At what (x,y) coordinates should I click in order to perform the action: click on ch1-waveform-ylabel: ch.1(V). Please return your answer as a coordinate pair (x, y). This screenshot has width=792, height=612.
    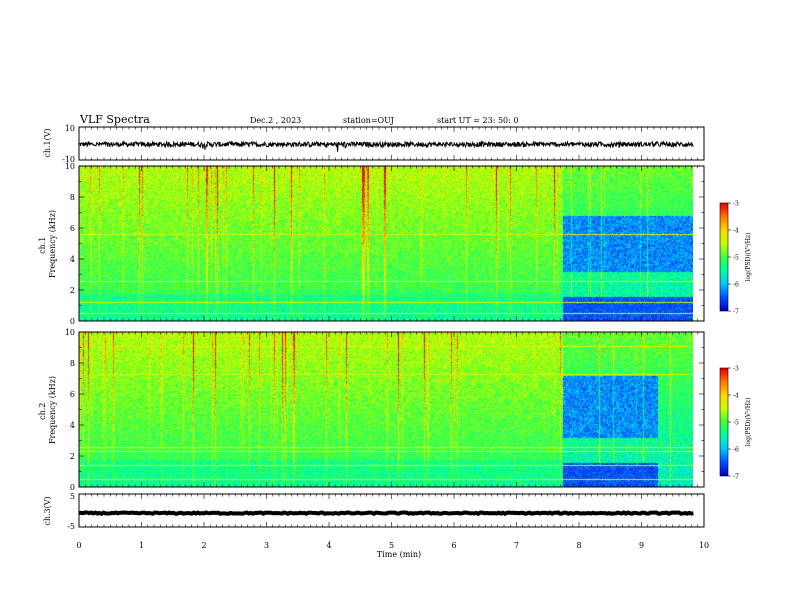
    Looking at the image, I should click on (47, 142).